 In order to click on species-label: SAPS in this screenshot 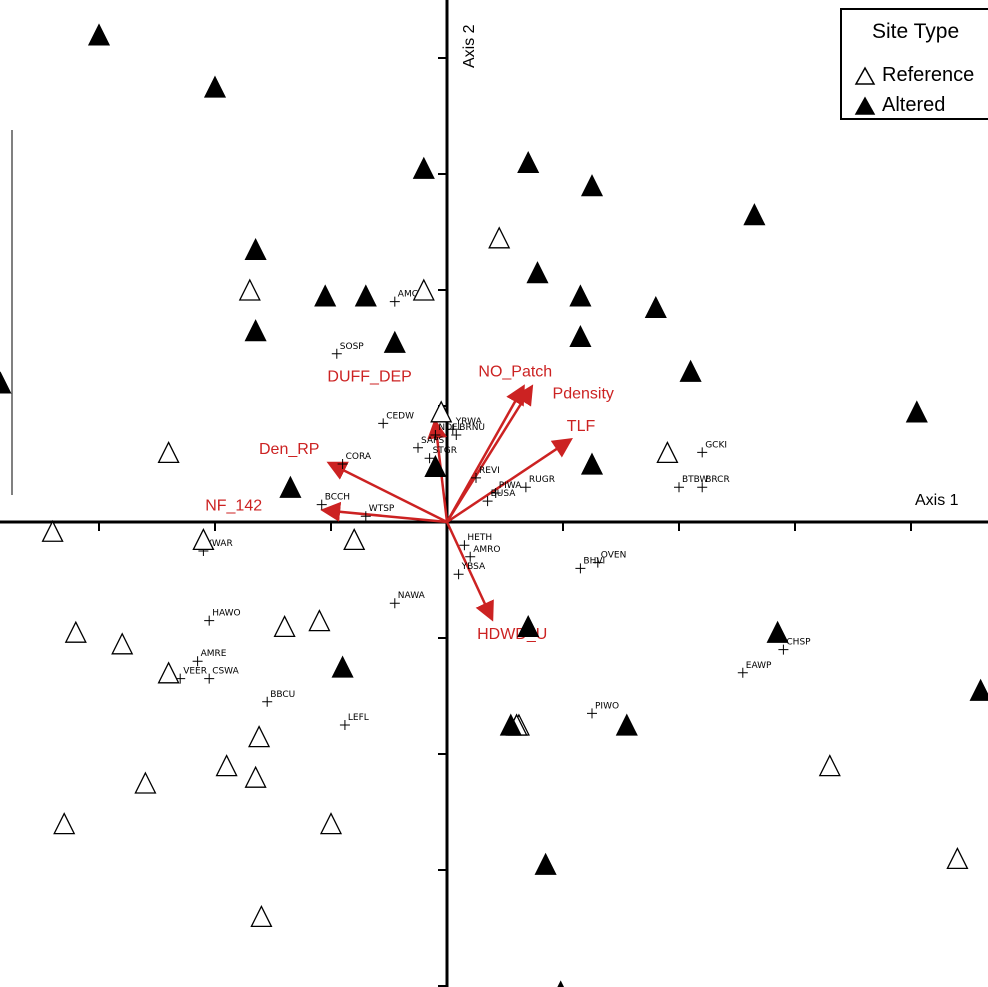, I will do `click(432, 441)`.